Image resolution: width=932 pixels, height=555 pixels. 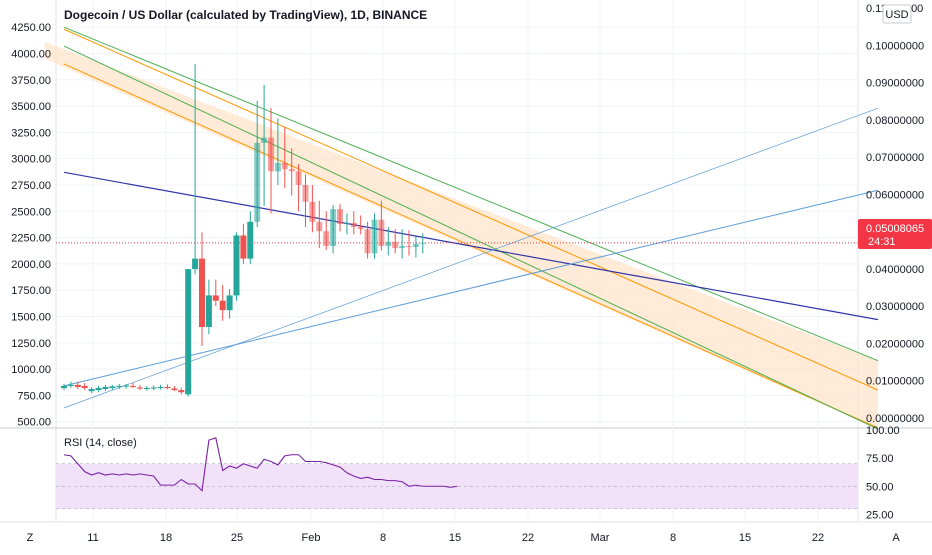 What do you see at coordinates (31, 160) in the screenshot?
I see `left-axis-tick: 3000.00` at bounding box center [31, 160].